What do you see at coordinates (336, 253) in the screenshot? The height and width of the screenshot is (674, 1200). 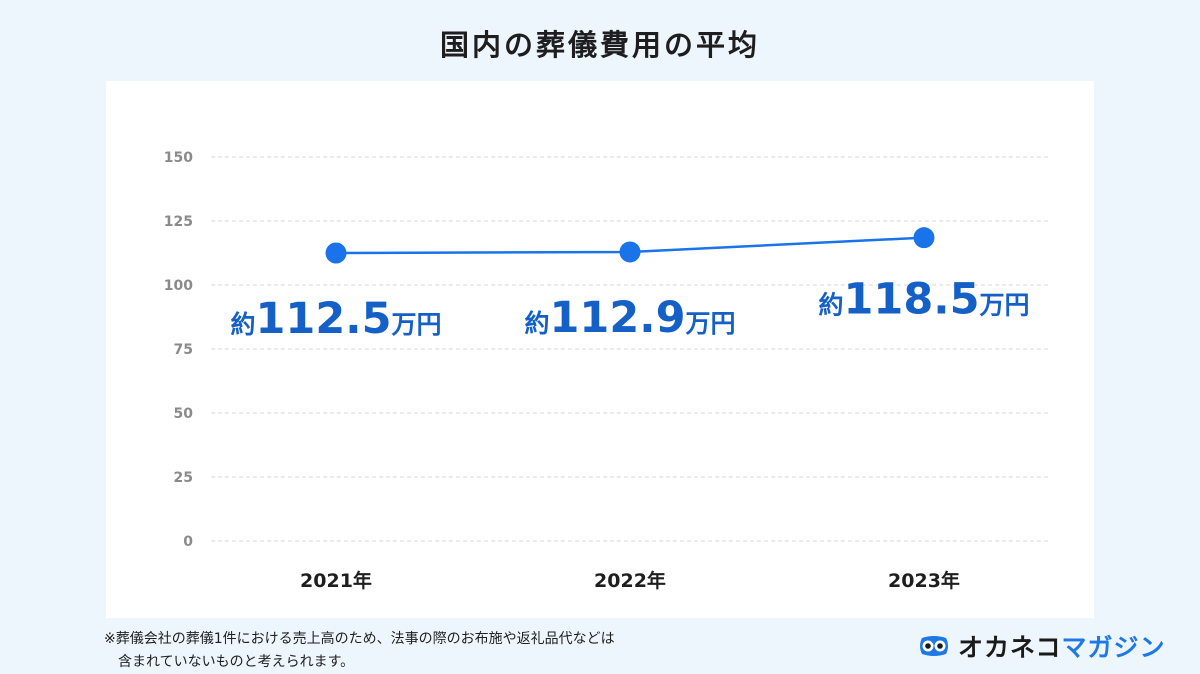 I see `data-point-2021年` at bounding box center [336, 253].